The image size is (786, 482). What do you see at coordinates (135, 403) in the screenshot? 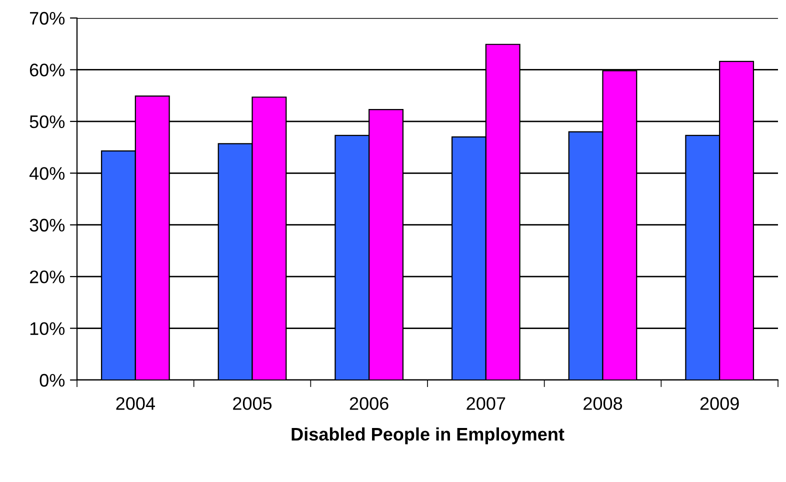
I see `x-tick-label: 2004` at bounding box center [135, 403].